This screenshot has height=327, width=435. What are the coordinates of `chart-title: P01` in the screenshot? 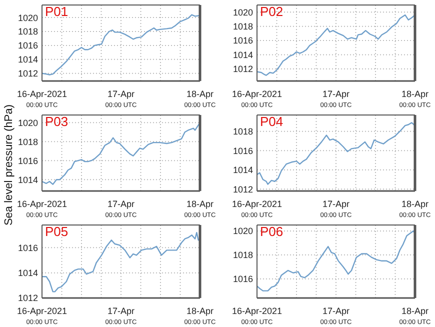 It's located at (56, 11).